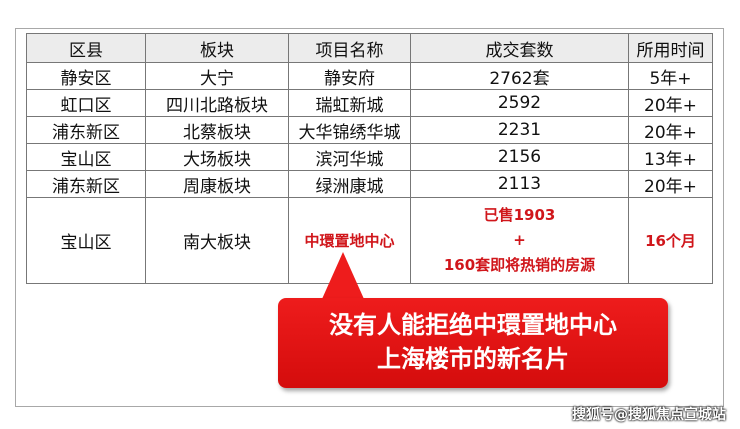 This screenshot has width=740, height=429. Describe the element at coordinates (86, 76) in the screenshot. I see `cell-district: 静安区` at that location.